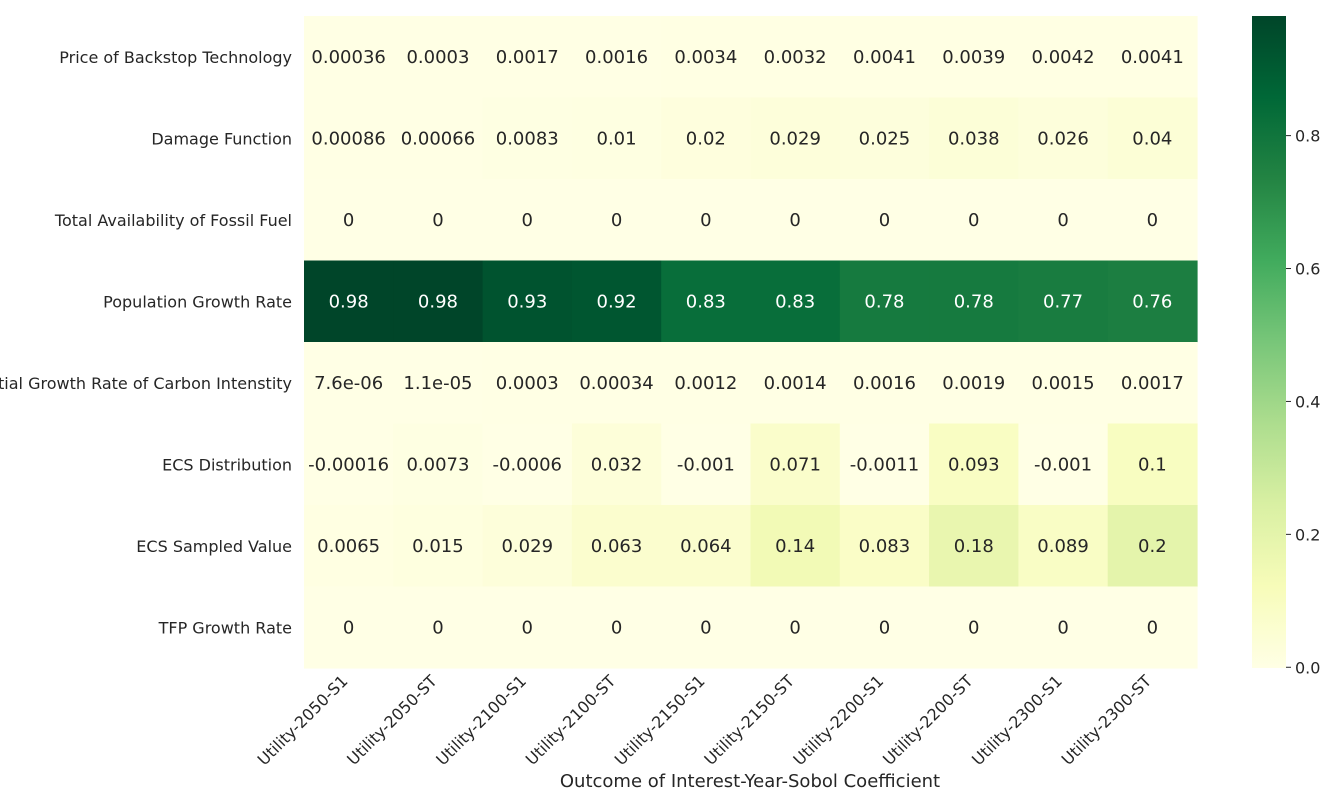 The height and width of the screenshot is (798, 1328). Describe the element at coordinates (1063, 138) in the screenshot. I see `cell-value-label: 0.026` at that location.